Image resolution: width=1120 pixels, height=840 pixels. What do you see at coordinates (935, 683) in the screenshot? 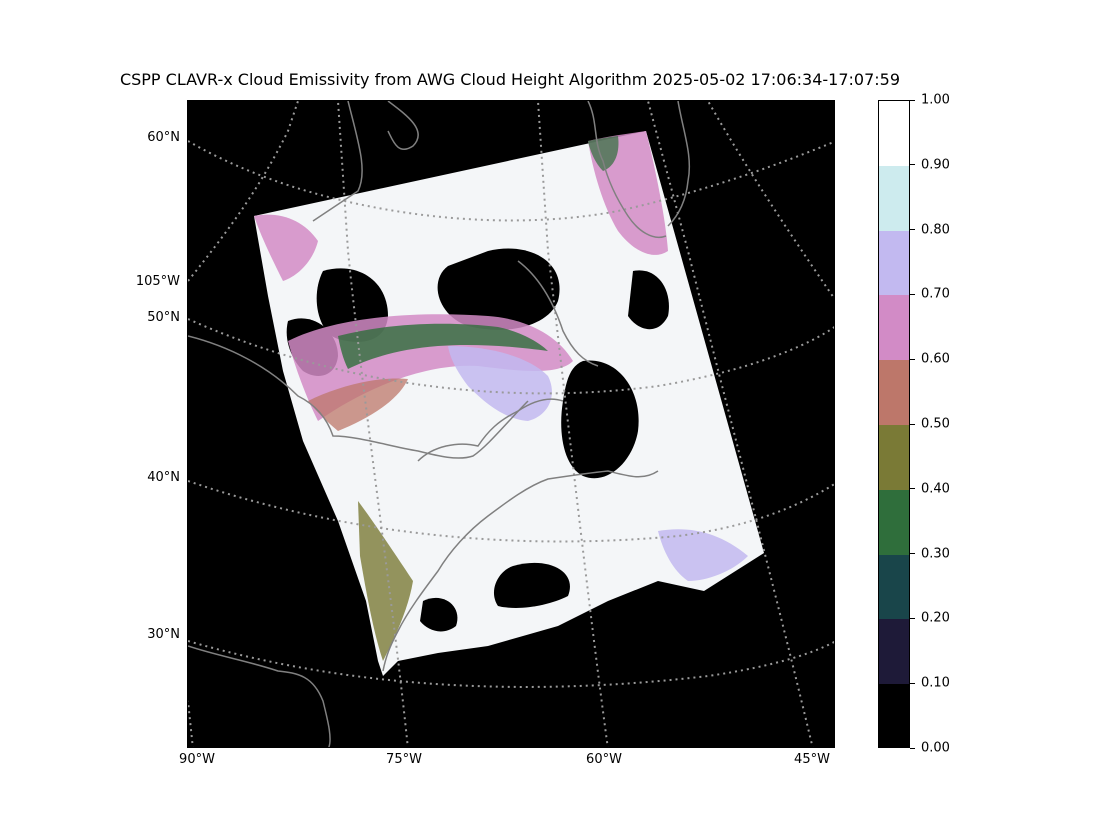
I see `colorbar-tick-label: 0.10` at bounding box center [935, 683].